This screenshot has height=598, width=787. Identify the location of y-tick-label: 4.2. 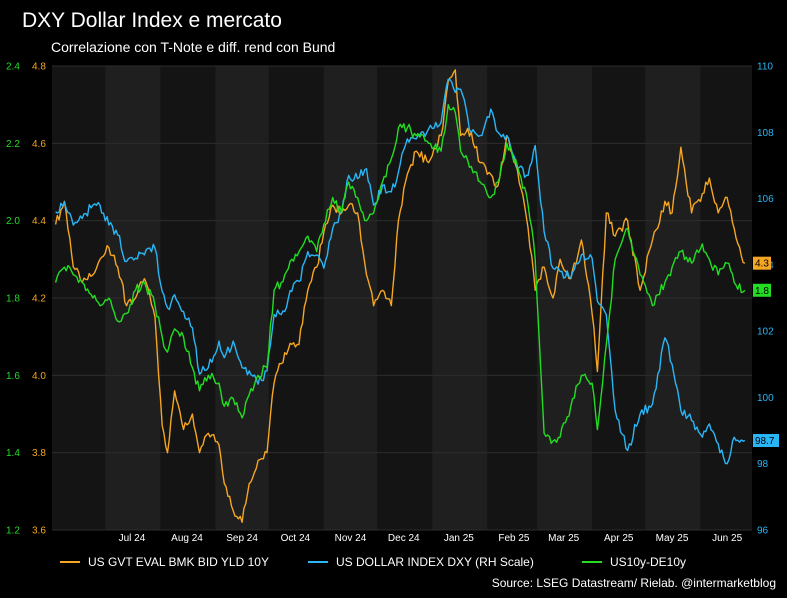
(39, 299).